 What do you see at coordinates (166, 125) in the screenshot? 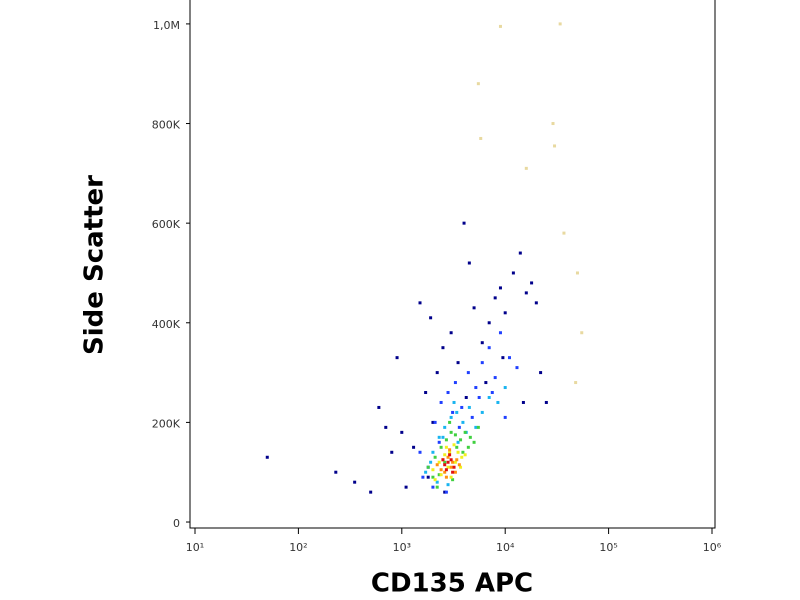
I see `y-tick-label: 800K` at bounding box center [166, 125].